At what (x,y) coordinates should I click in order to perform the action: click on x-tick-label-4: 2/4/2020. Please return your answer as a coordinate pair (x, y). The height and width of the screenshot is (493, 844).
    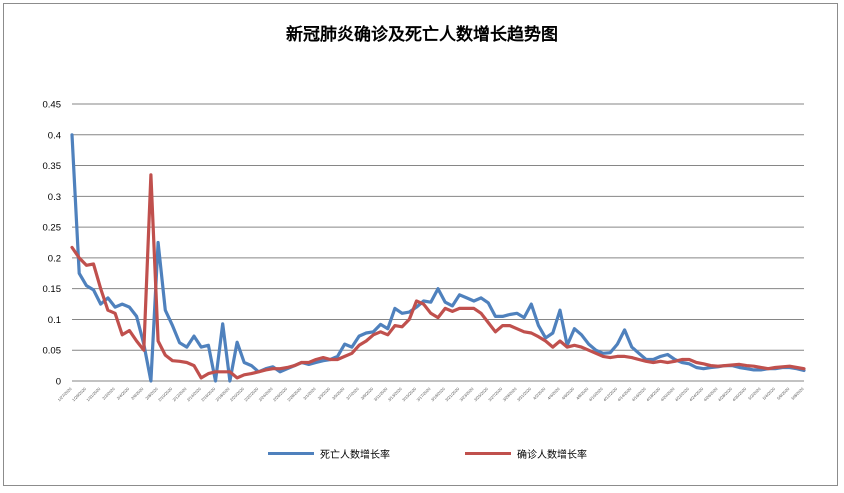
    Looking at the image, I should click on (123, 393).